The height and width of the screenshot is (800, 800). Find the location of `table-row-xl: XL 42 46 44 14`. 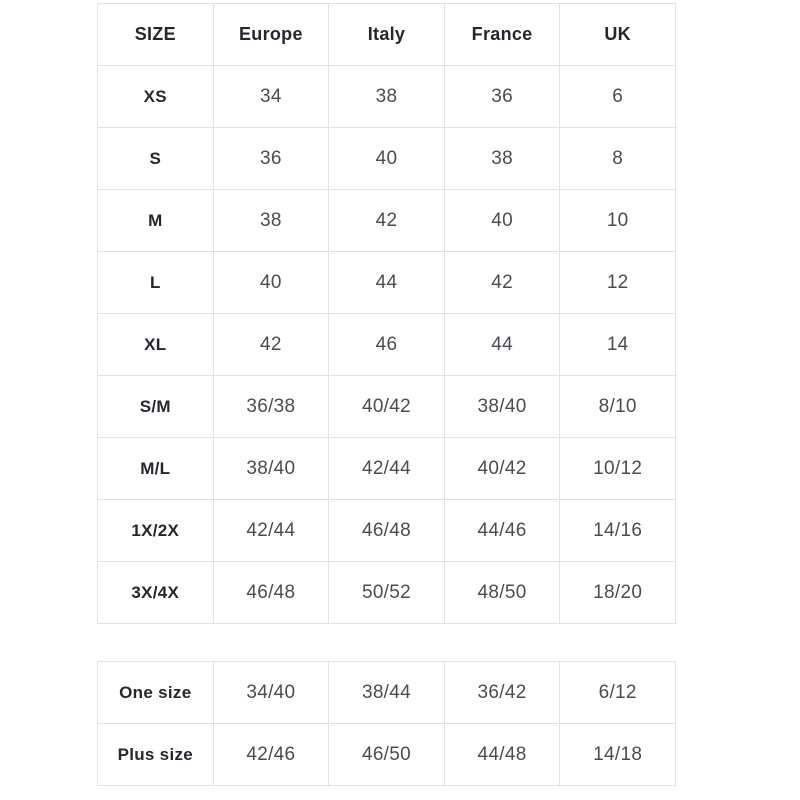

table-row-xl: XL 42 46 44 14 is located at coordinates (386, 344).